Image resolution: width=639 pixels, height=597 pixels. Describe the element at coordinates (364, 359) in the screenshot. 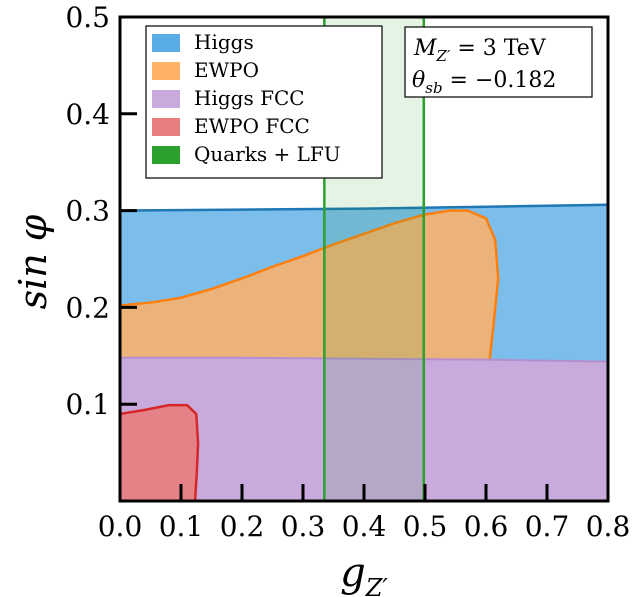

I see `boundary-higgs-fcc` at that location.